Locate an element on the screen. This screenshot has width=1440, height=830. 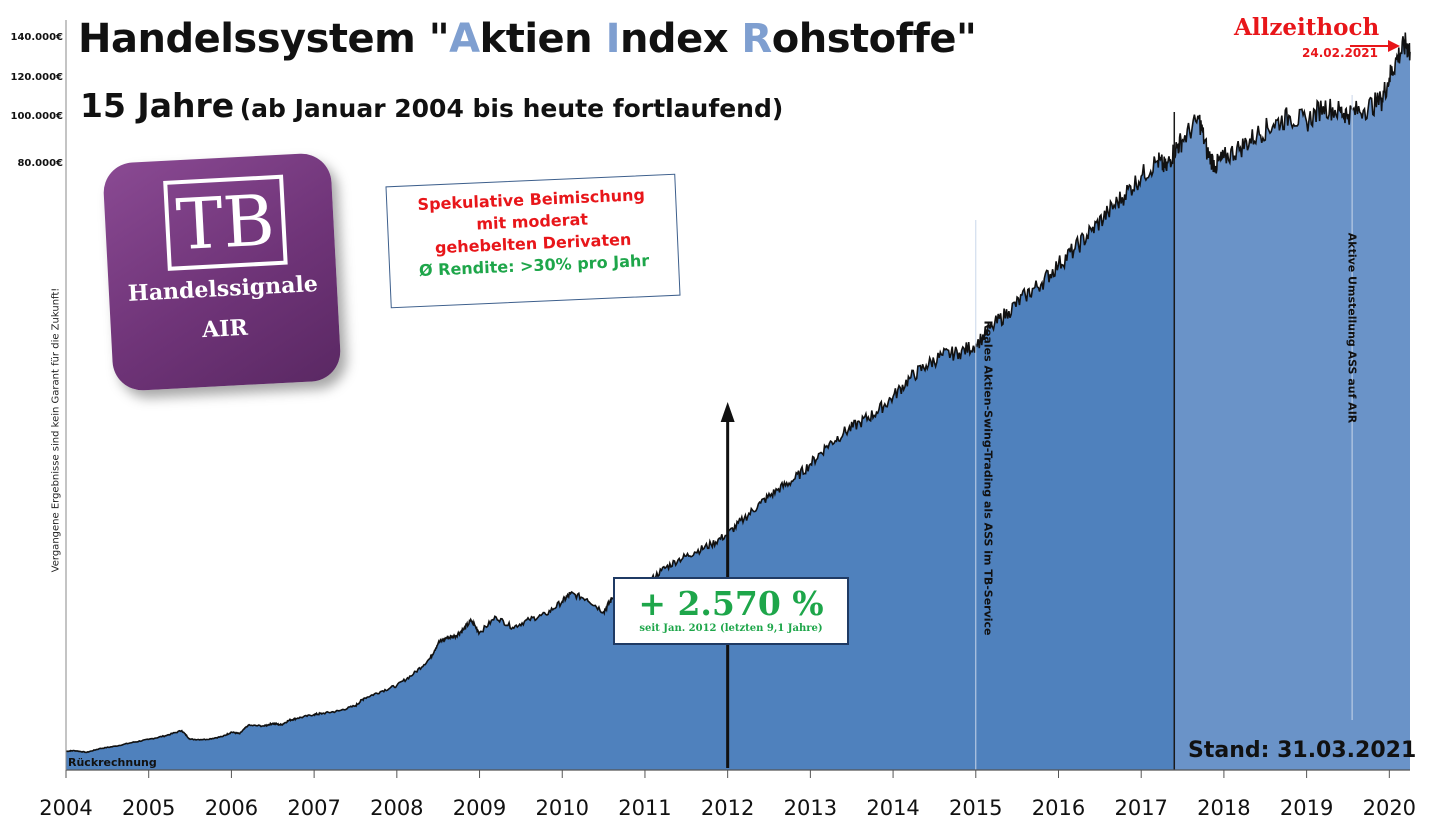
x-tick-label: 2006 is located at coordinates (231, 808).